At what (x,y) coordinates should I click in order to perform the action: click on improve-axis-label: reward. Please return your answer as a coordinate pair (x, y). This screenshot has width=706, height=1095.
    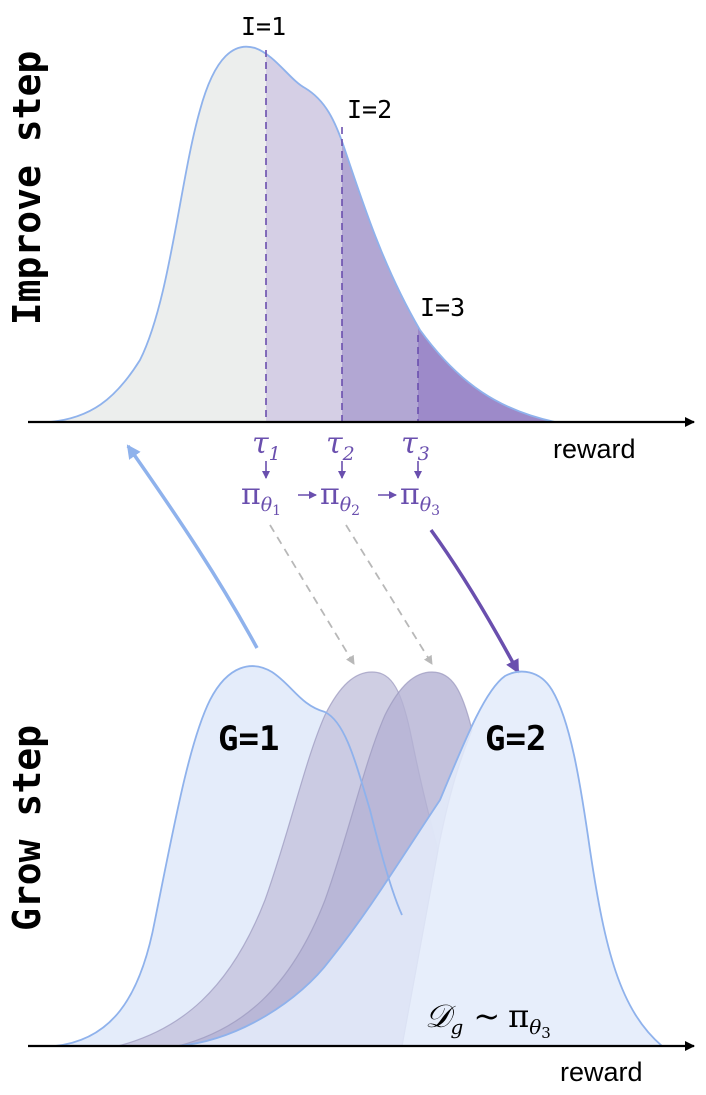
    Looking at the image, I should click on (594, 449).